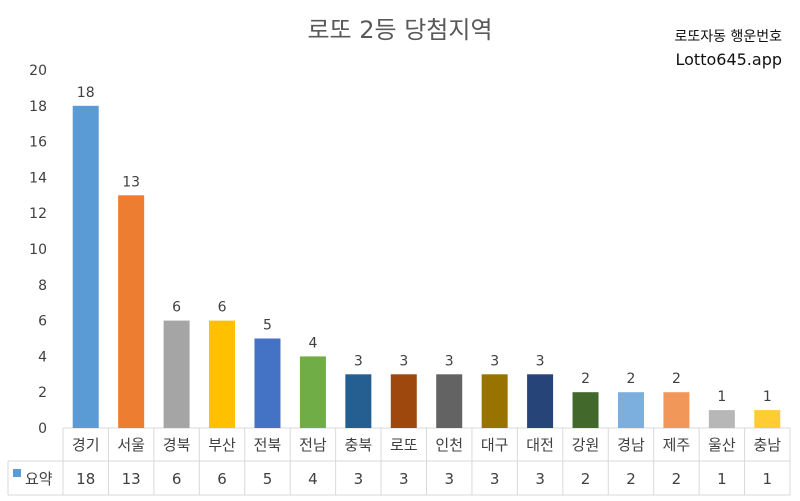 The image size is (800, 501). I want to click on brand-line-1: 로또자동 행운번호, so click(728, 37).